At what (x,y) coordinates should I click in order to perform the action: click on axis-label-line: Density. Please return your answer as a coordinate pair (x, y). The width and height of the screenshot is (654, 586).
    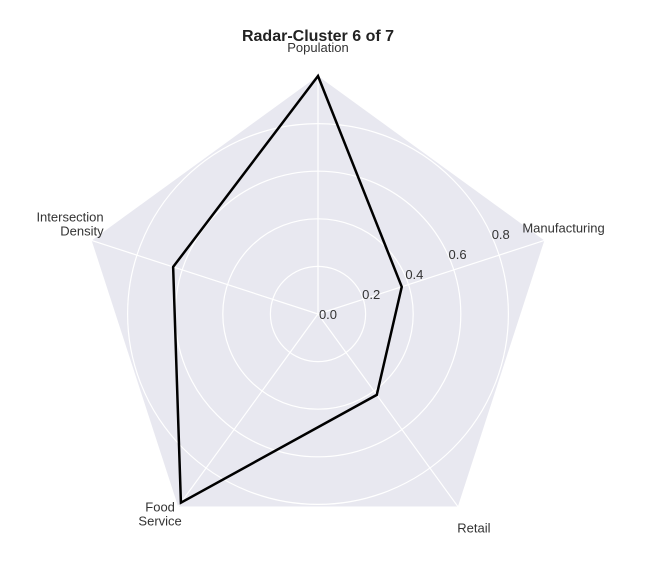
    Looking at the image, I should click on (82, 230).